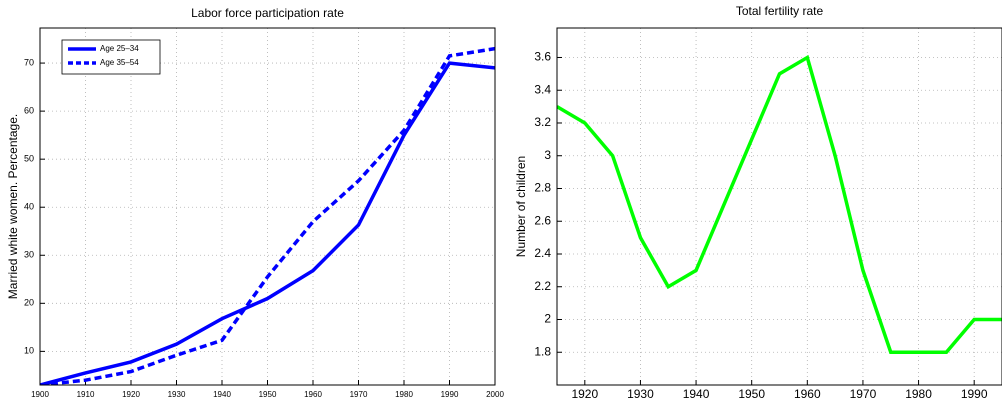 The height and width of the screenshot is (405, 1002). I want to click on y-tick-label: 2.6, so click(542, 220).